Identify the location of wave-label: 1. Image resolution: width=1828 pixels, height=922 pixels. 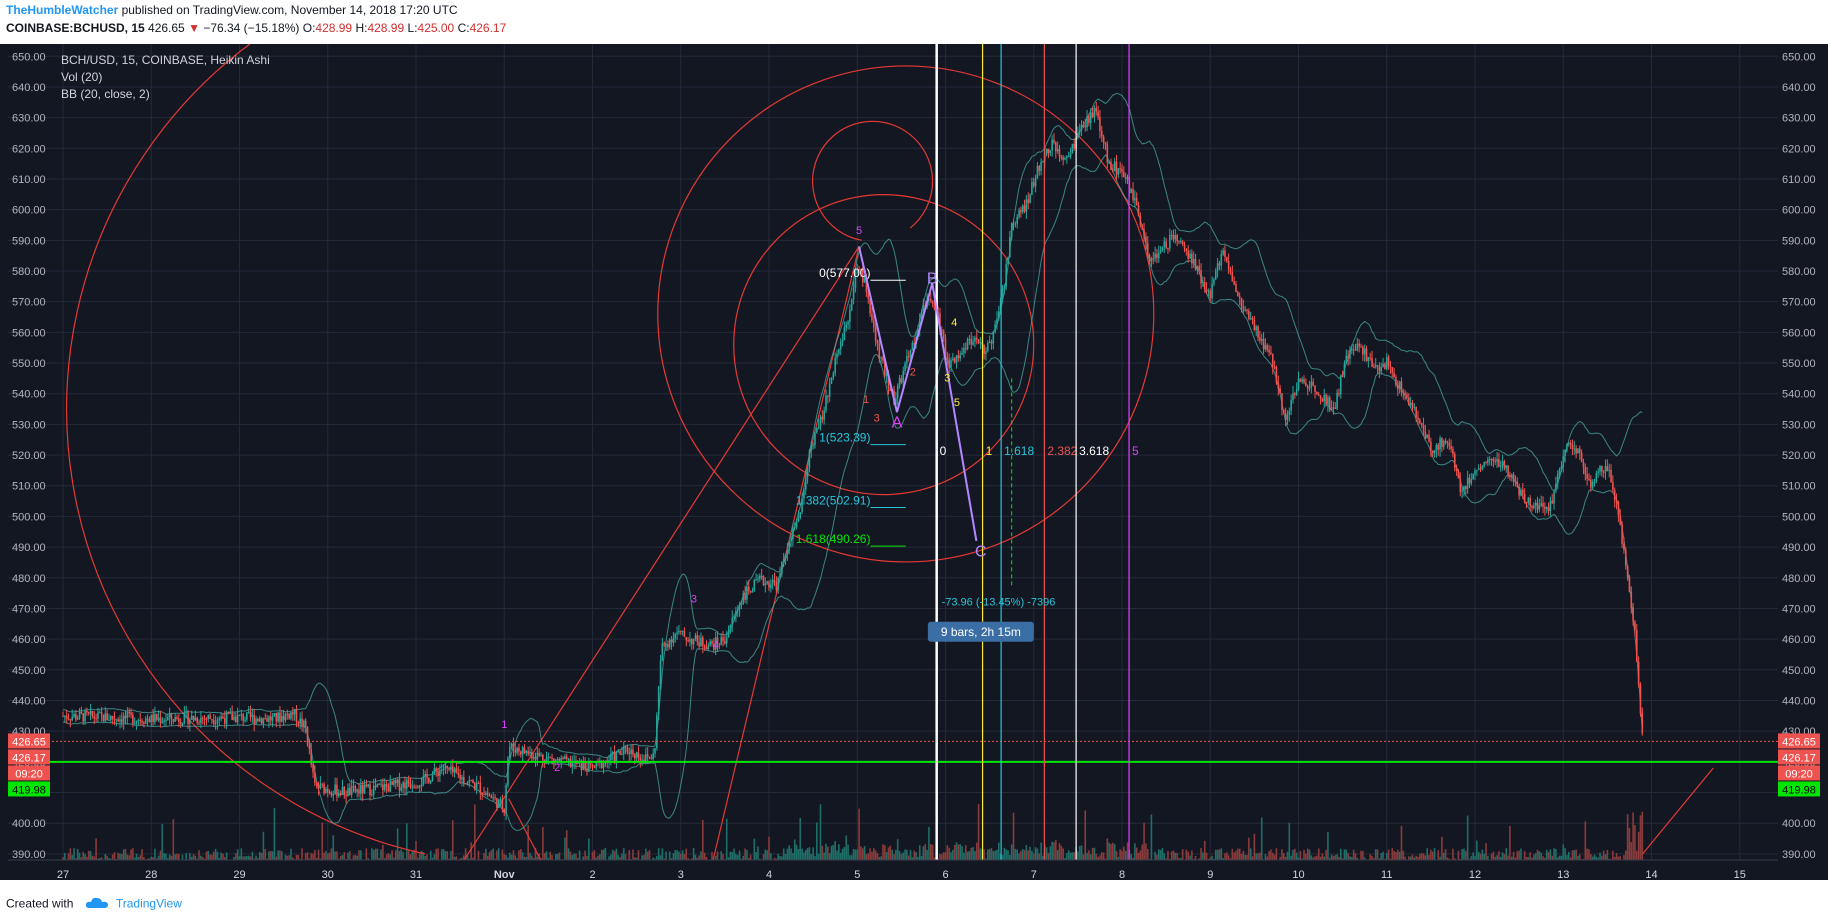
(866, 400).